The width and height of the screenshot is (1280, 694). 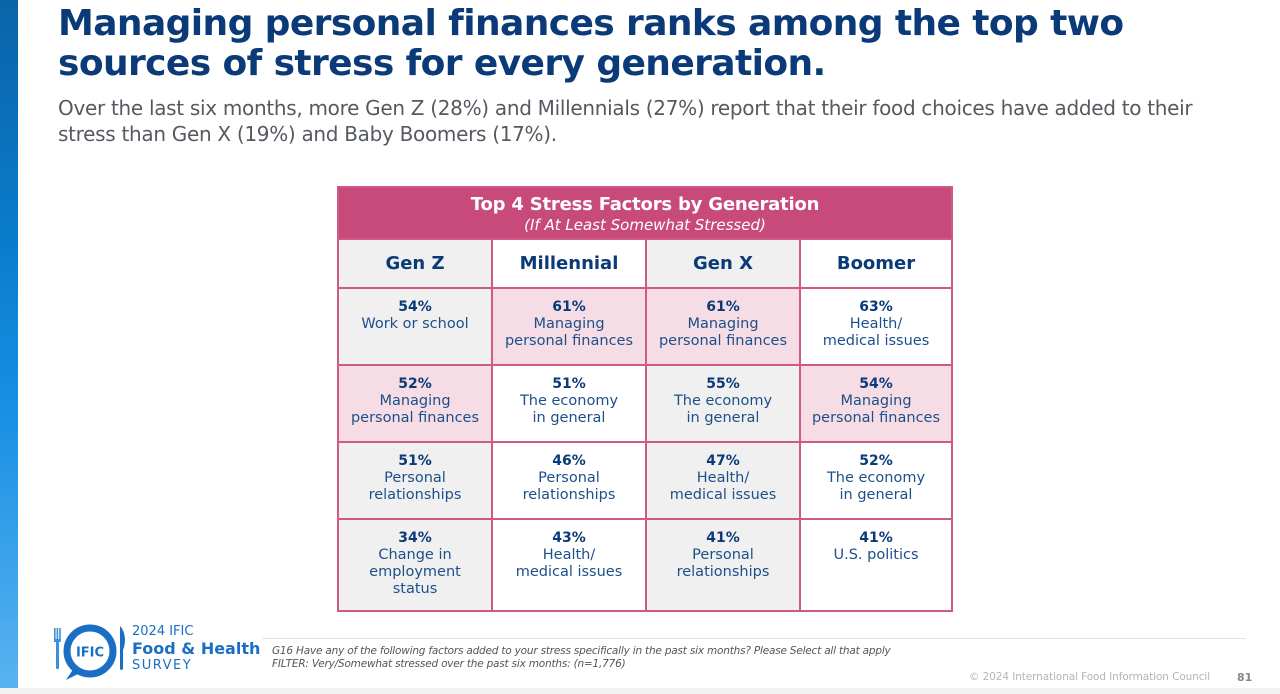 I want to click on table-cell: 46% Personal relationships, so click(x=570, y=481).